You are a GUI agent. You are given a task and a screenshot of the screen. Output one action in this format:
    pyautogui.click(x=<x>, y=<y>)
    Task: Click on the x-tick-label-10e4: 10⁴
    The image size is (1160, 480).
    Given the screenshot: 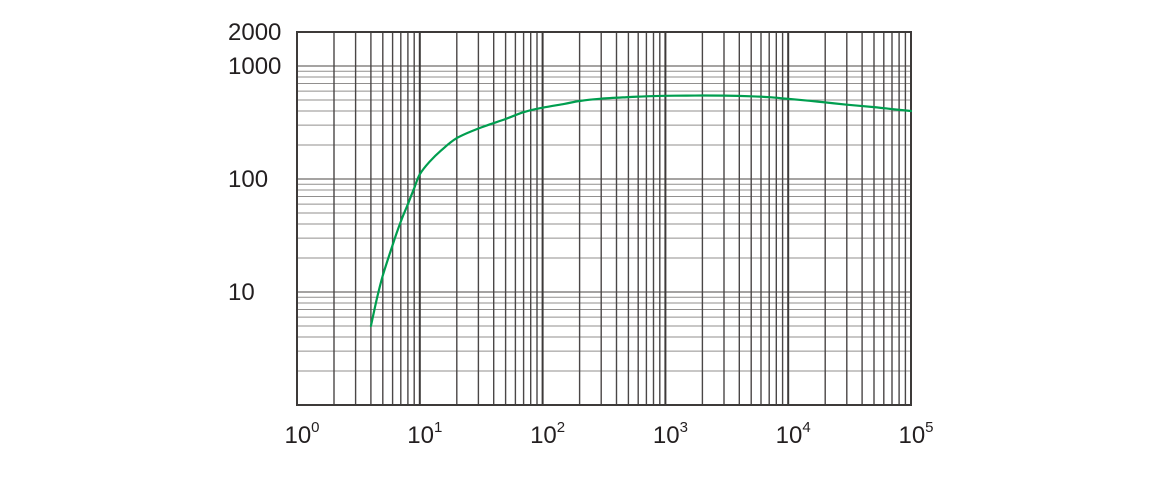 What is the action you would take?
    pyautogui.click(x=793, y=434)
    